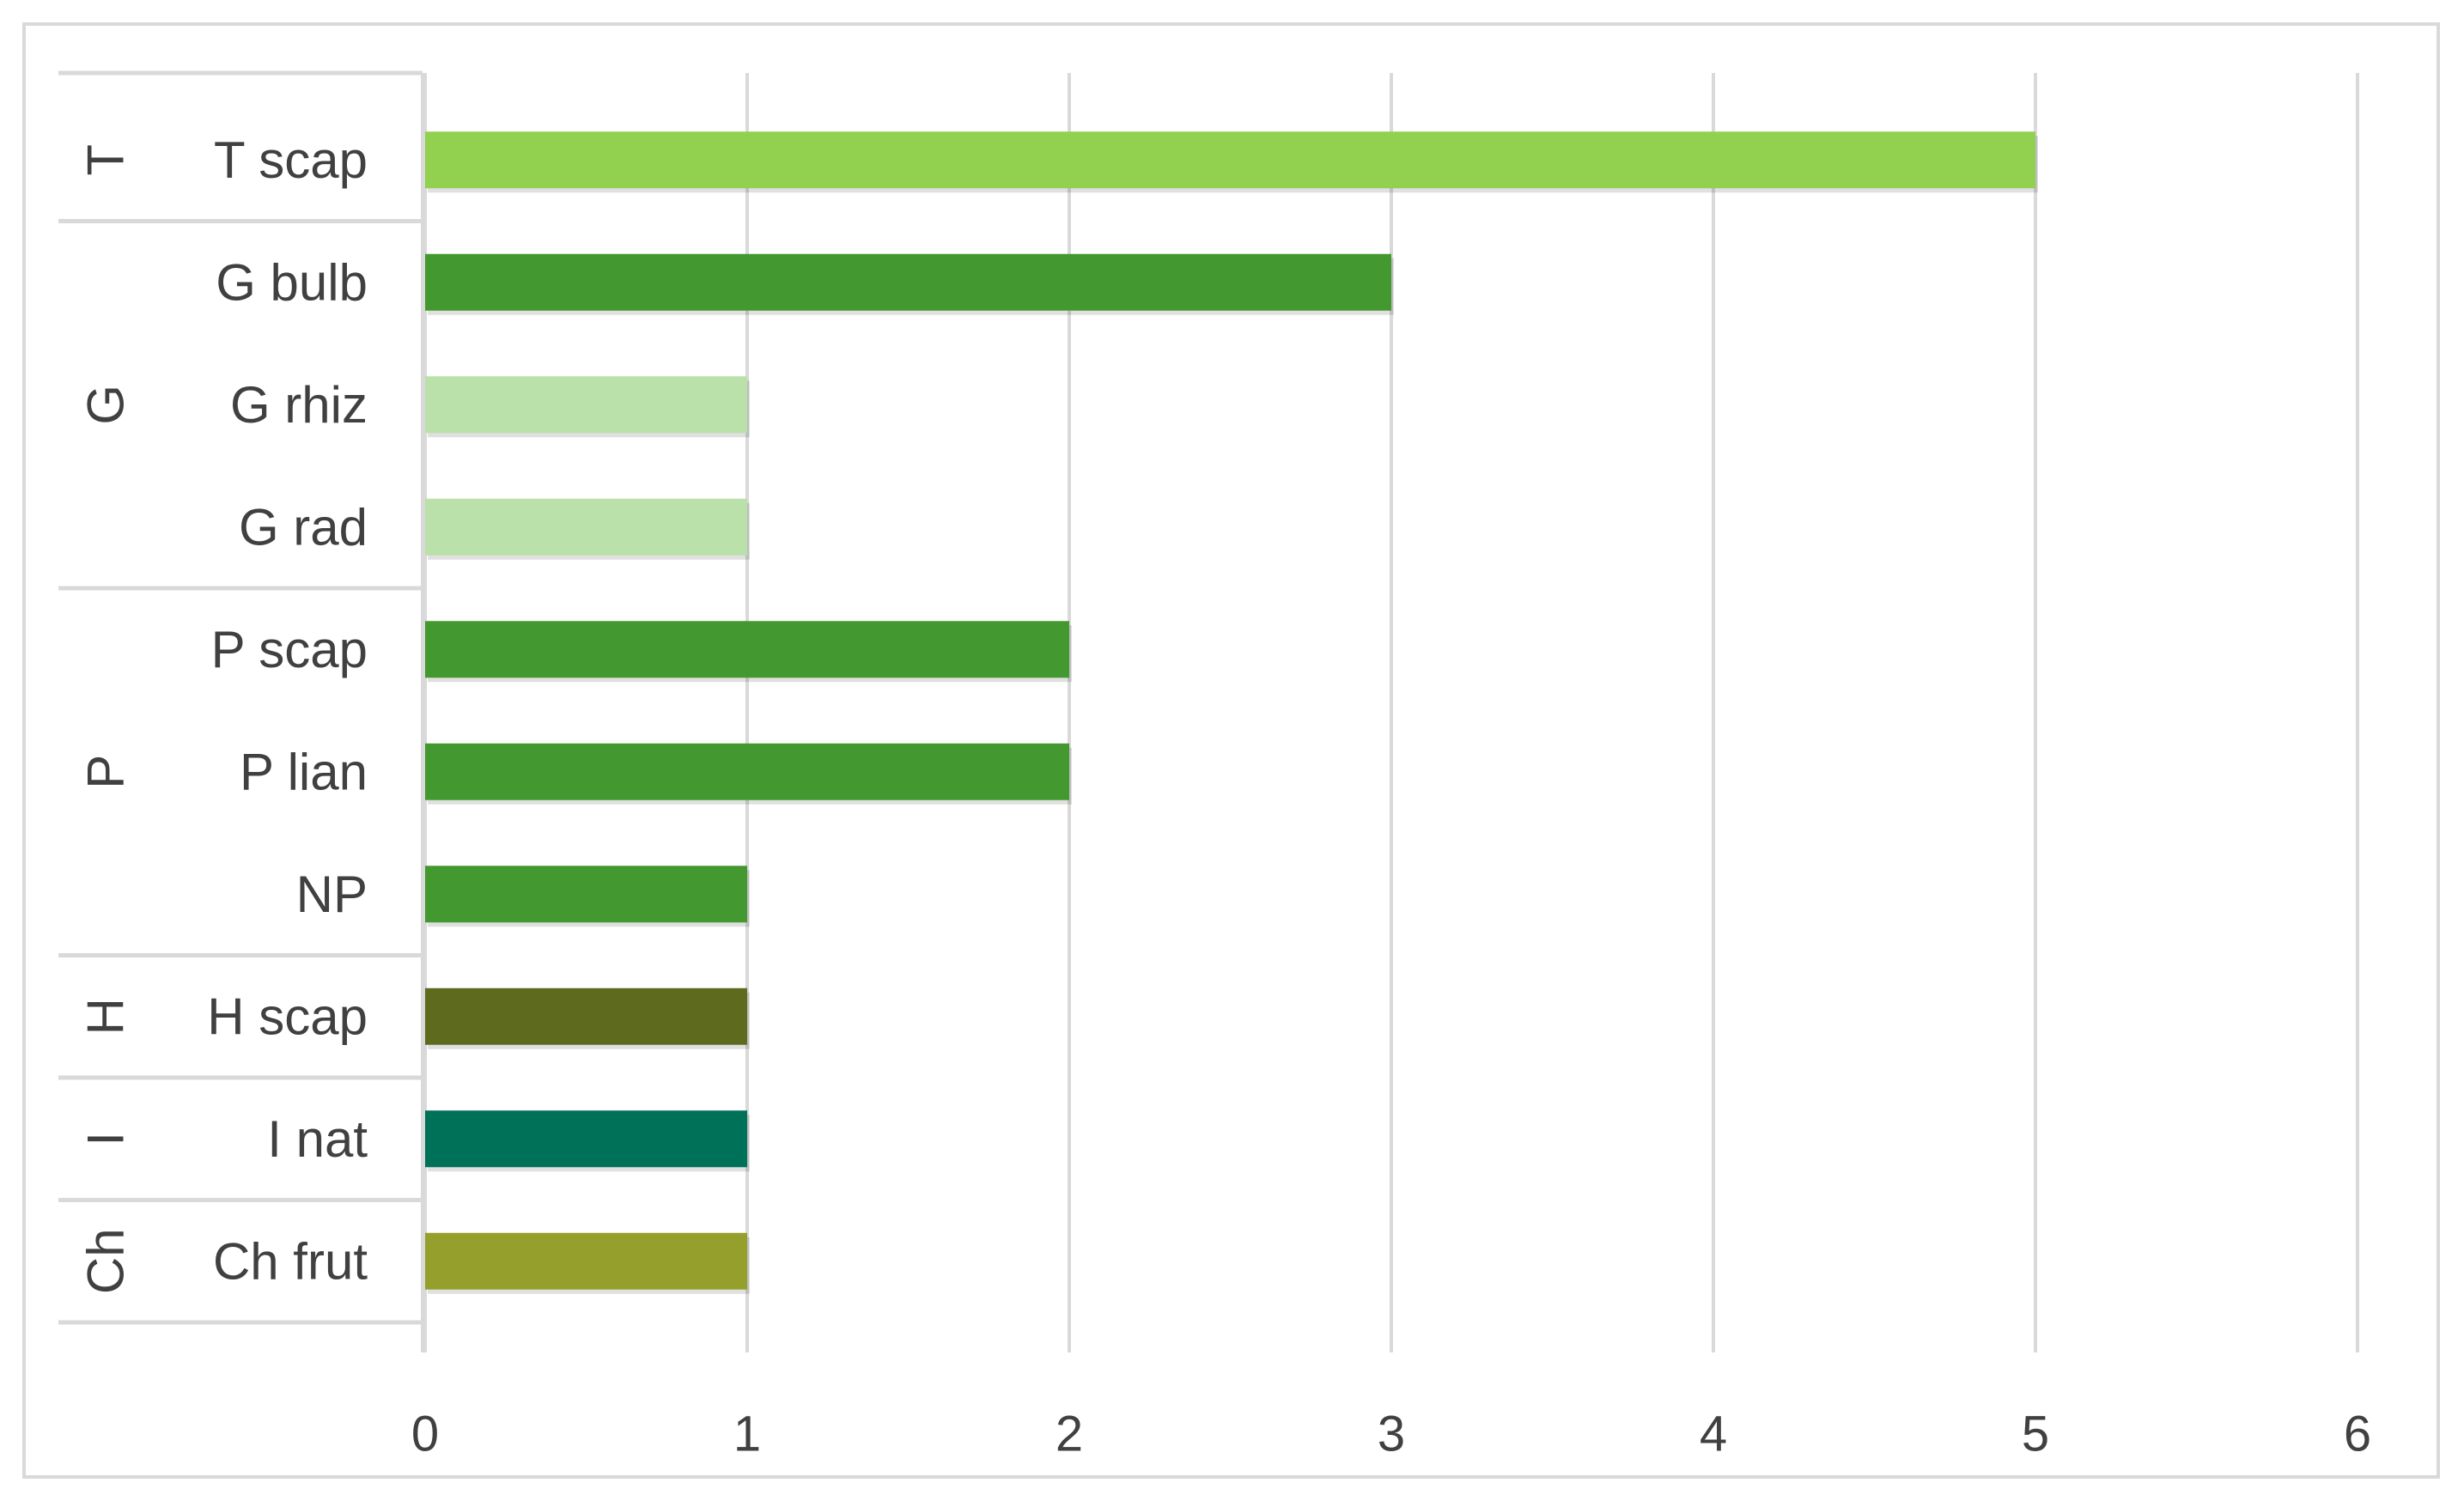  I want to click on category-label-g-rad: G rad, so click(303, 527).